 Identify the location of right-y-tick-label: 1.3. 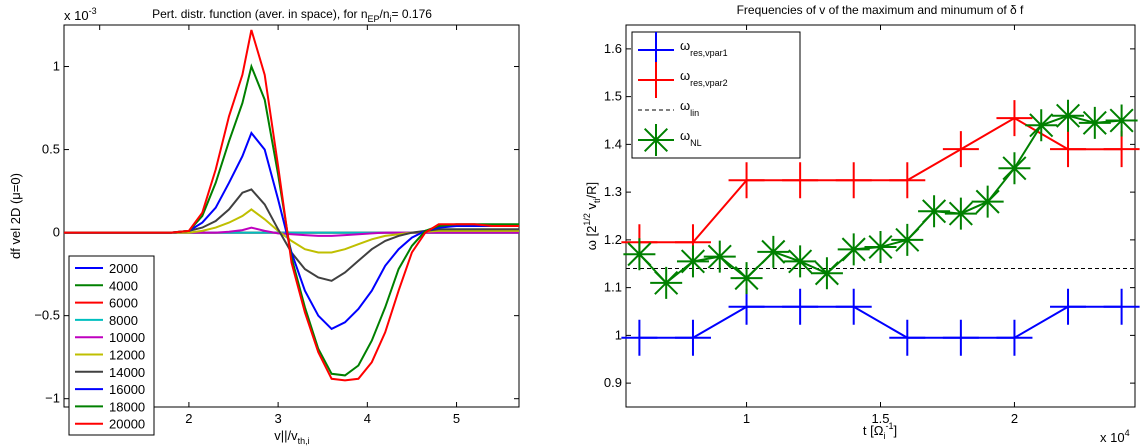
(613, 191).